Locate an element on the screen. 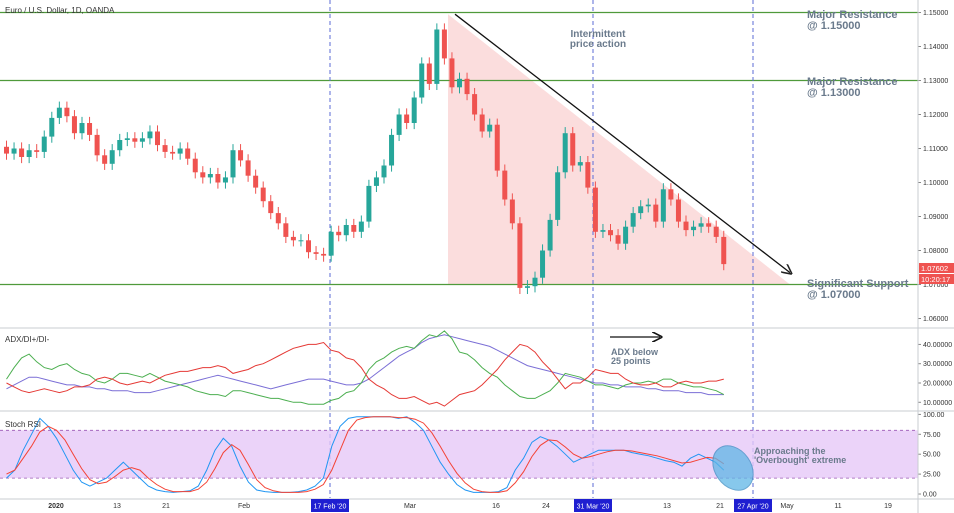  highlight-date-label: 17 Feb '20 is located at coordinates (330, 507).